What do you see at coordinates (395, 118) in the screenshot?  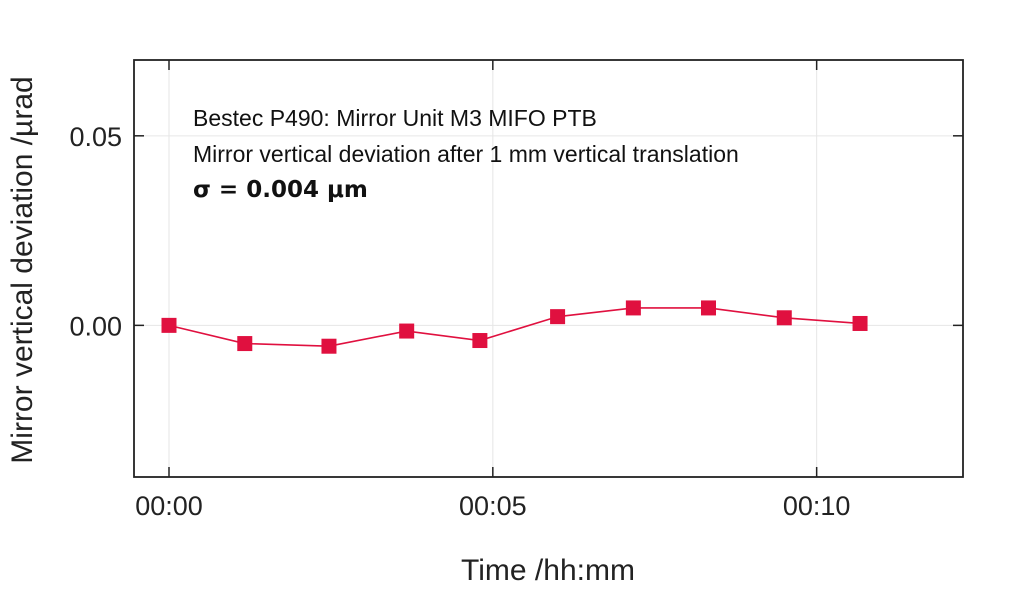 I see `annotation-line-1: Bestec P490: Mirror Unit M3 MIFO PTB` at bounding box center [395, 118].